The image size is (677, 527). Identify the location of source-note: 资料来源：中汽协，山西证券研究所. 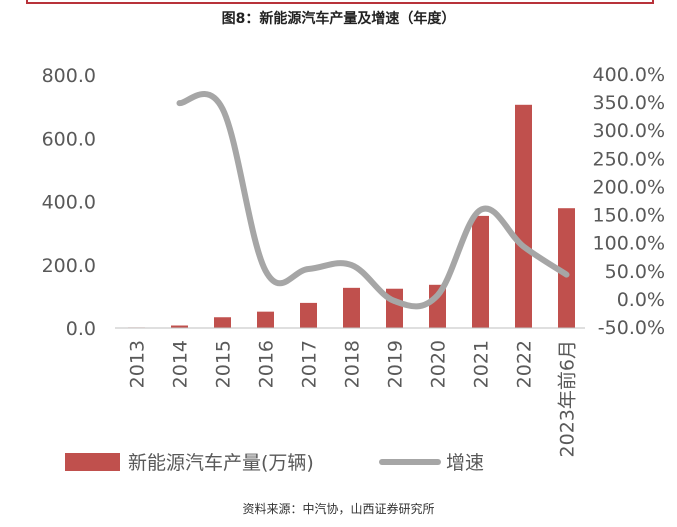
(338, 509).